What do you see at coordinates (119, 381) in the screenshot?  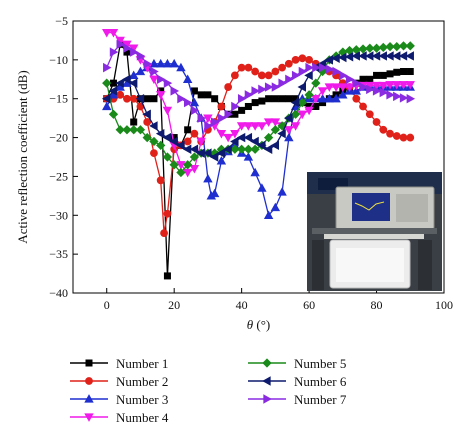 I see `legend-item: Number 2` at bounding box center [119, 381].